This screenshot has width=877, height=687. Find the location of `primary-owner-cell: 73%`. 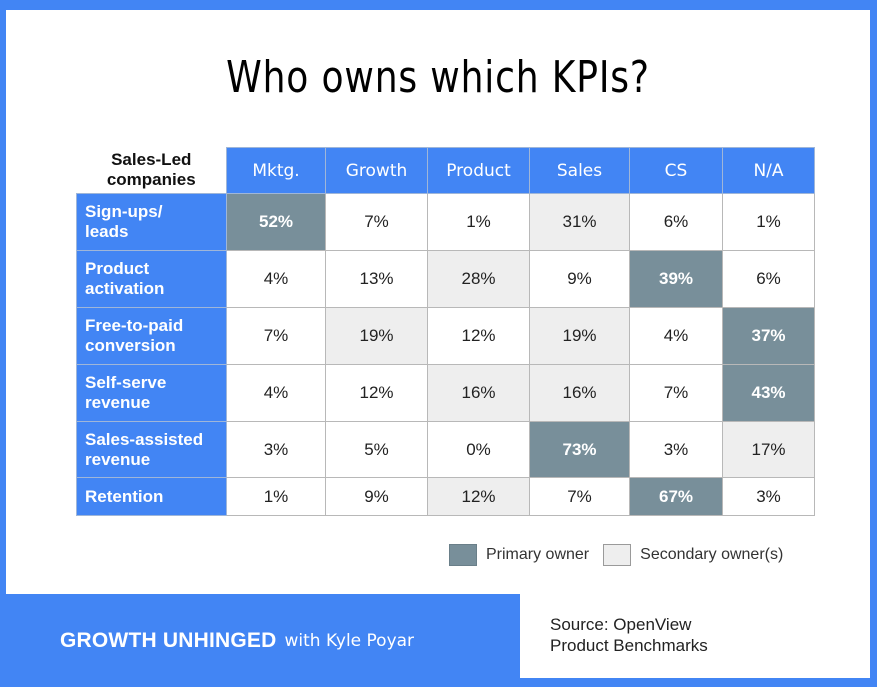

primary-owner-cell: 73% is located at coordinates (579, 449).